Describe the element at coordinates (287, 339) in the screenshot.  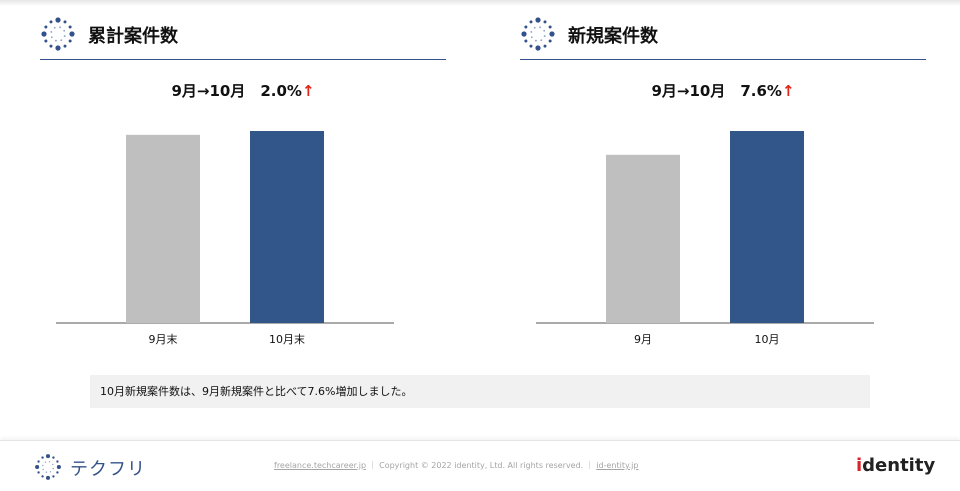
I see `x-tick-label: 10月末` at that location.